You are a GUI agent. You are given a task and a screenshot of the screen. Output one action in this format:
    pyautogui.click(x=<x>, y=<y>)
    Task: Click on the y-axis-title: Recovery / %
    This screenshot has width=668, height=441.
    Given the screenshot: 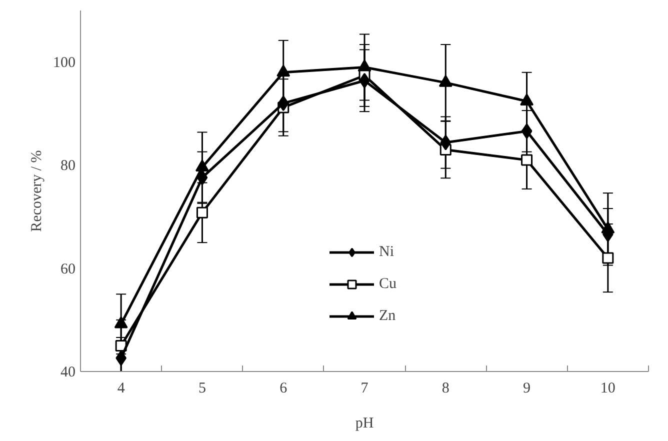 What is the action you would take?
    pyautogui.click(x=37, y=191)
    